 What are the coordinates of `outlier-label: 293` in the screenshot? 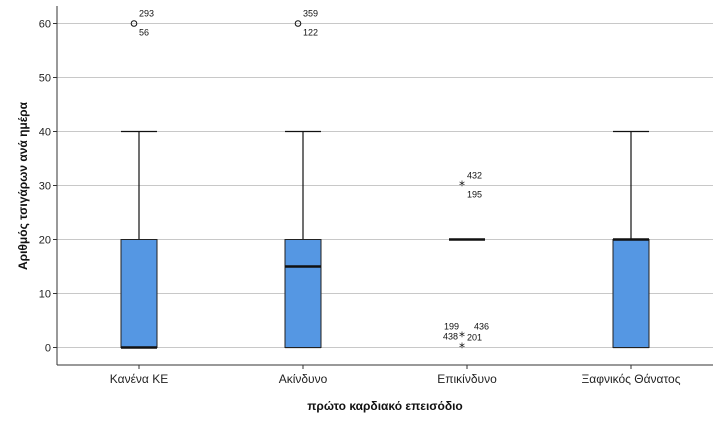 It's located at (146, 14).